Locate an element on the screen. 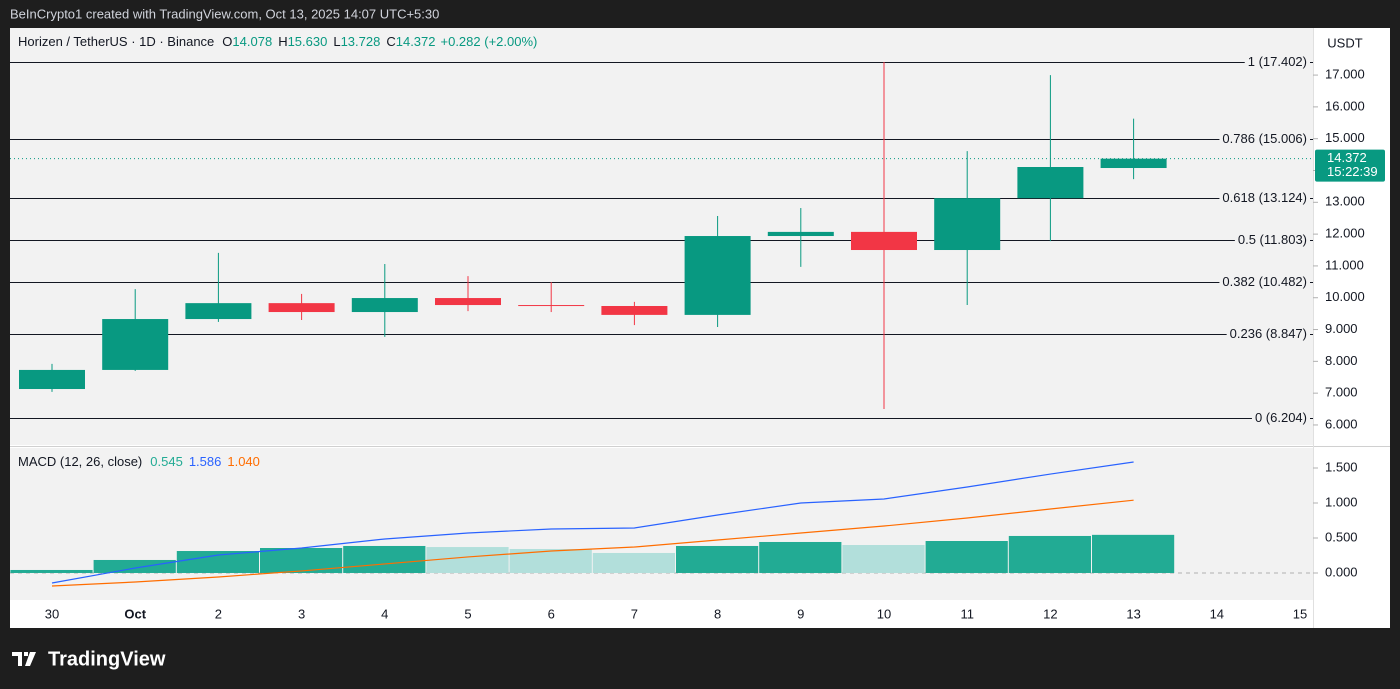 This screenshot has width=1400, height=689. legend-value: 1.040 is located at coordinates (243, 461).